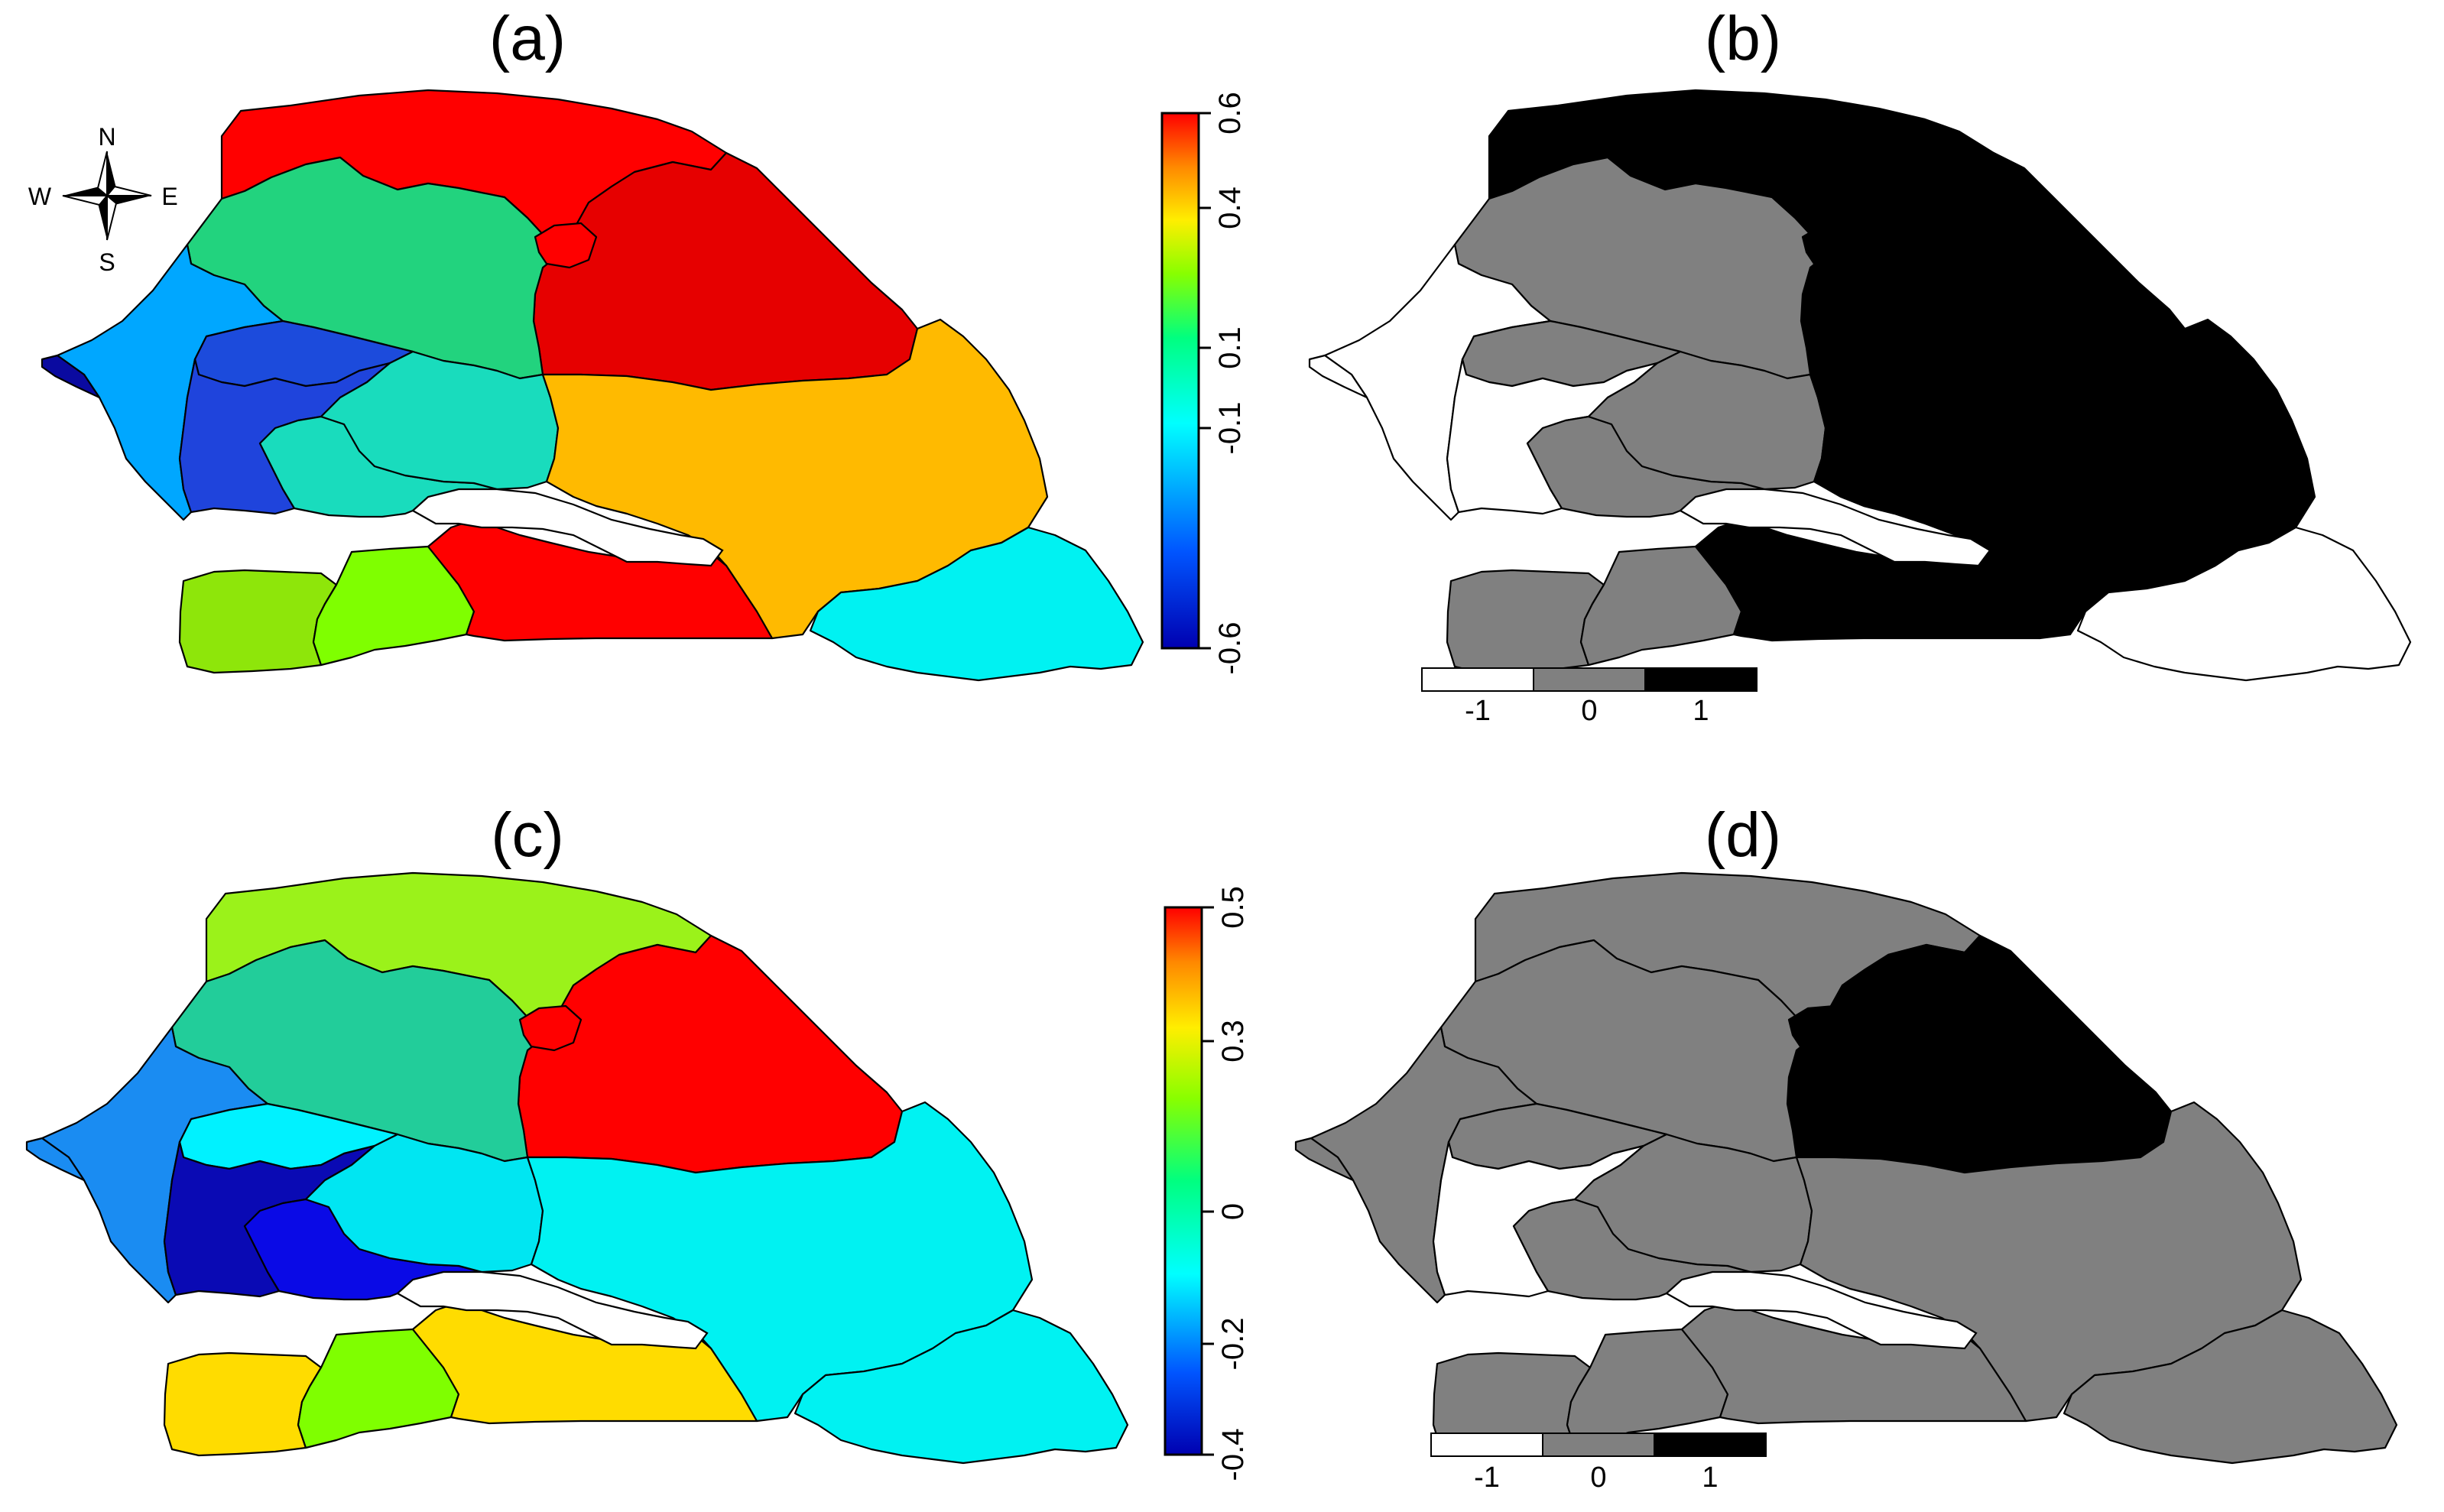  Describe the element at coordinates (1223, 383) in the screenshot. I see `colorbar-a-ticks: 0.6 0.4 0.1 -0.1 -0.6` at that location.